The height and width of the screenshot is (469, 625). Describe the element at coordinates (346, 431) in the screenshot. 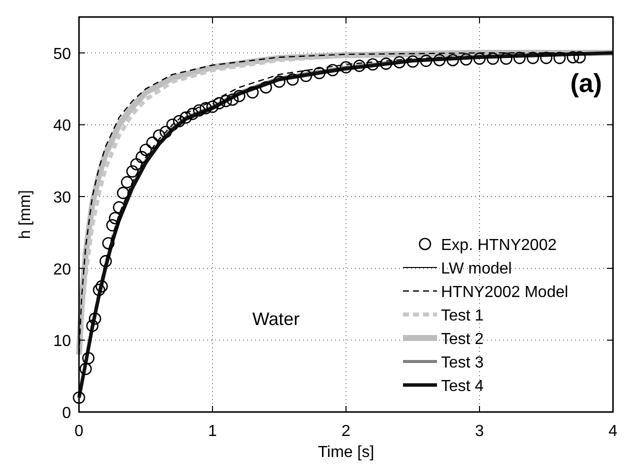

I see `x-tick-label: 2` at that location.